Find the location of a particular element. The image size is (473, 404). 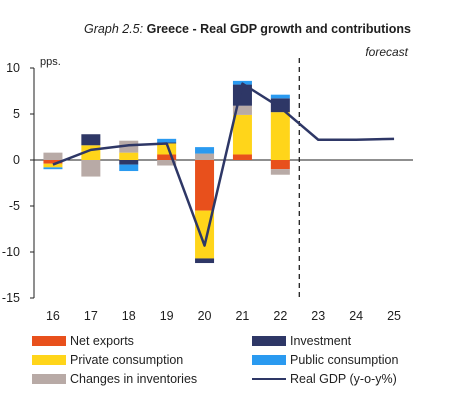

x-tick-label: 21 is located at coordinates (242, 316).